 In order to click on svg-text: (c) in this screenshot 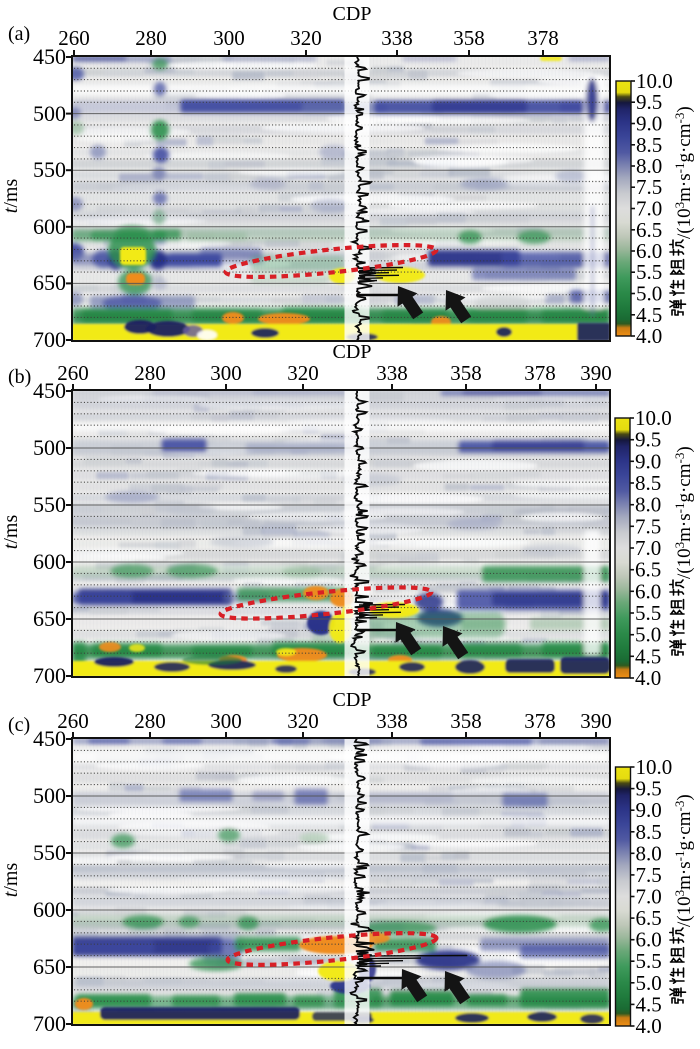, I will do `click(19, 725)`.